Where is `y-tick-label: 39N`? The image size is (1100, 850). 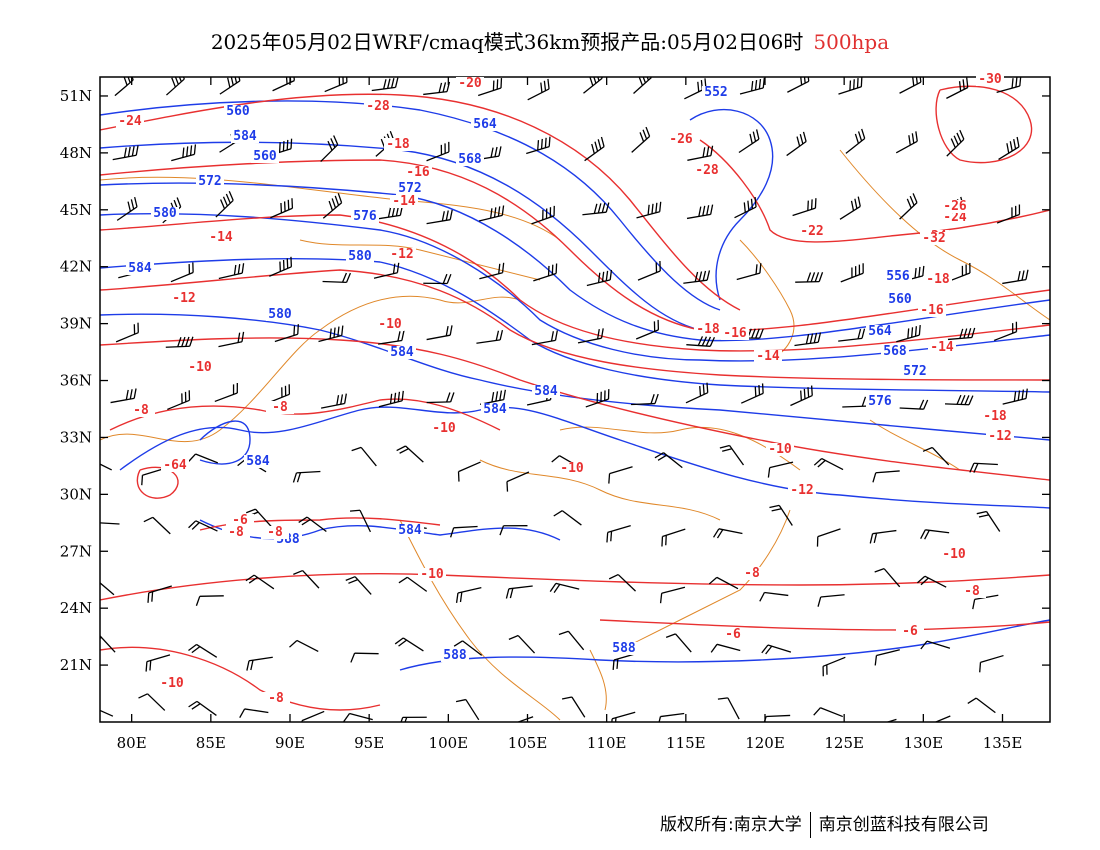 y-tick-label: 39N is located at coordinates (76, 324).